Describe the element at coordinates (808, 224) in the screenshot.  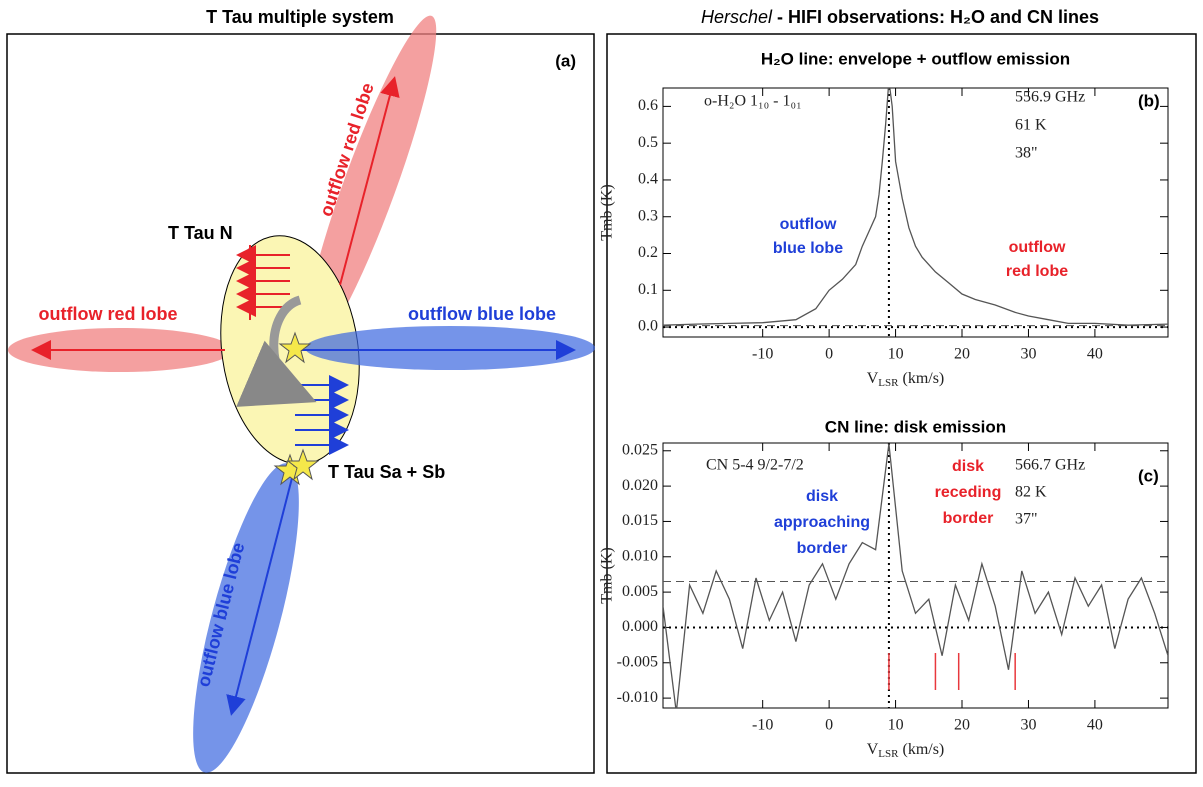
I see `blue-label: outflow` at that location.